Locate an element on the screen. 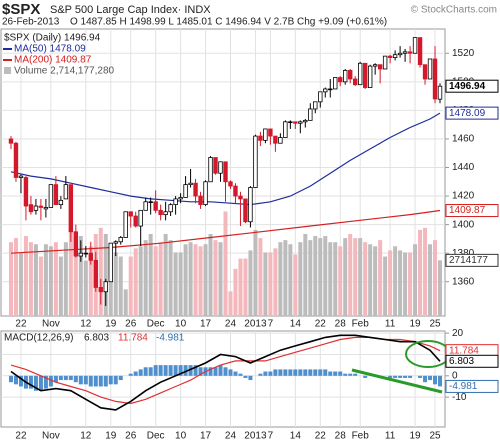 The width and height of the screenshot is (500, 442). x-tick-label: 10 is located at coordinates (181, 324).